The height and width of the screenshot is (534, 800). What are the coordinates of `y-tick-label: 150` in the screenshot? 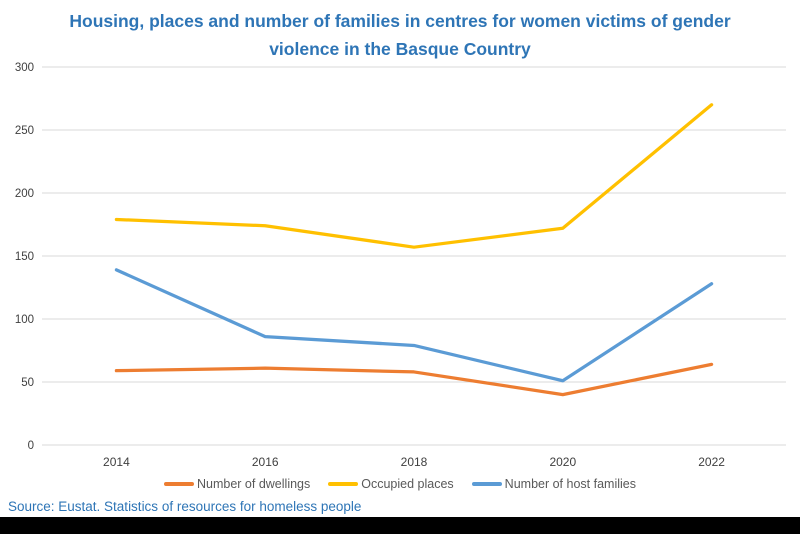 It's located at (24, 257).